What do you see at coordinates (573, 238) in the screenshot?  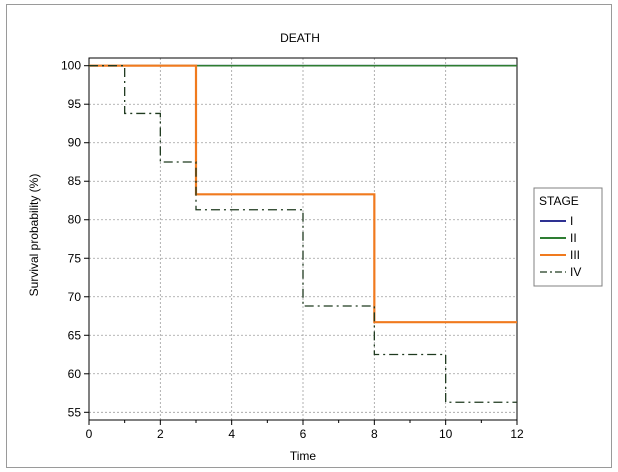 I see `legend-label-ii: II` at bounding box center [573, 238].